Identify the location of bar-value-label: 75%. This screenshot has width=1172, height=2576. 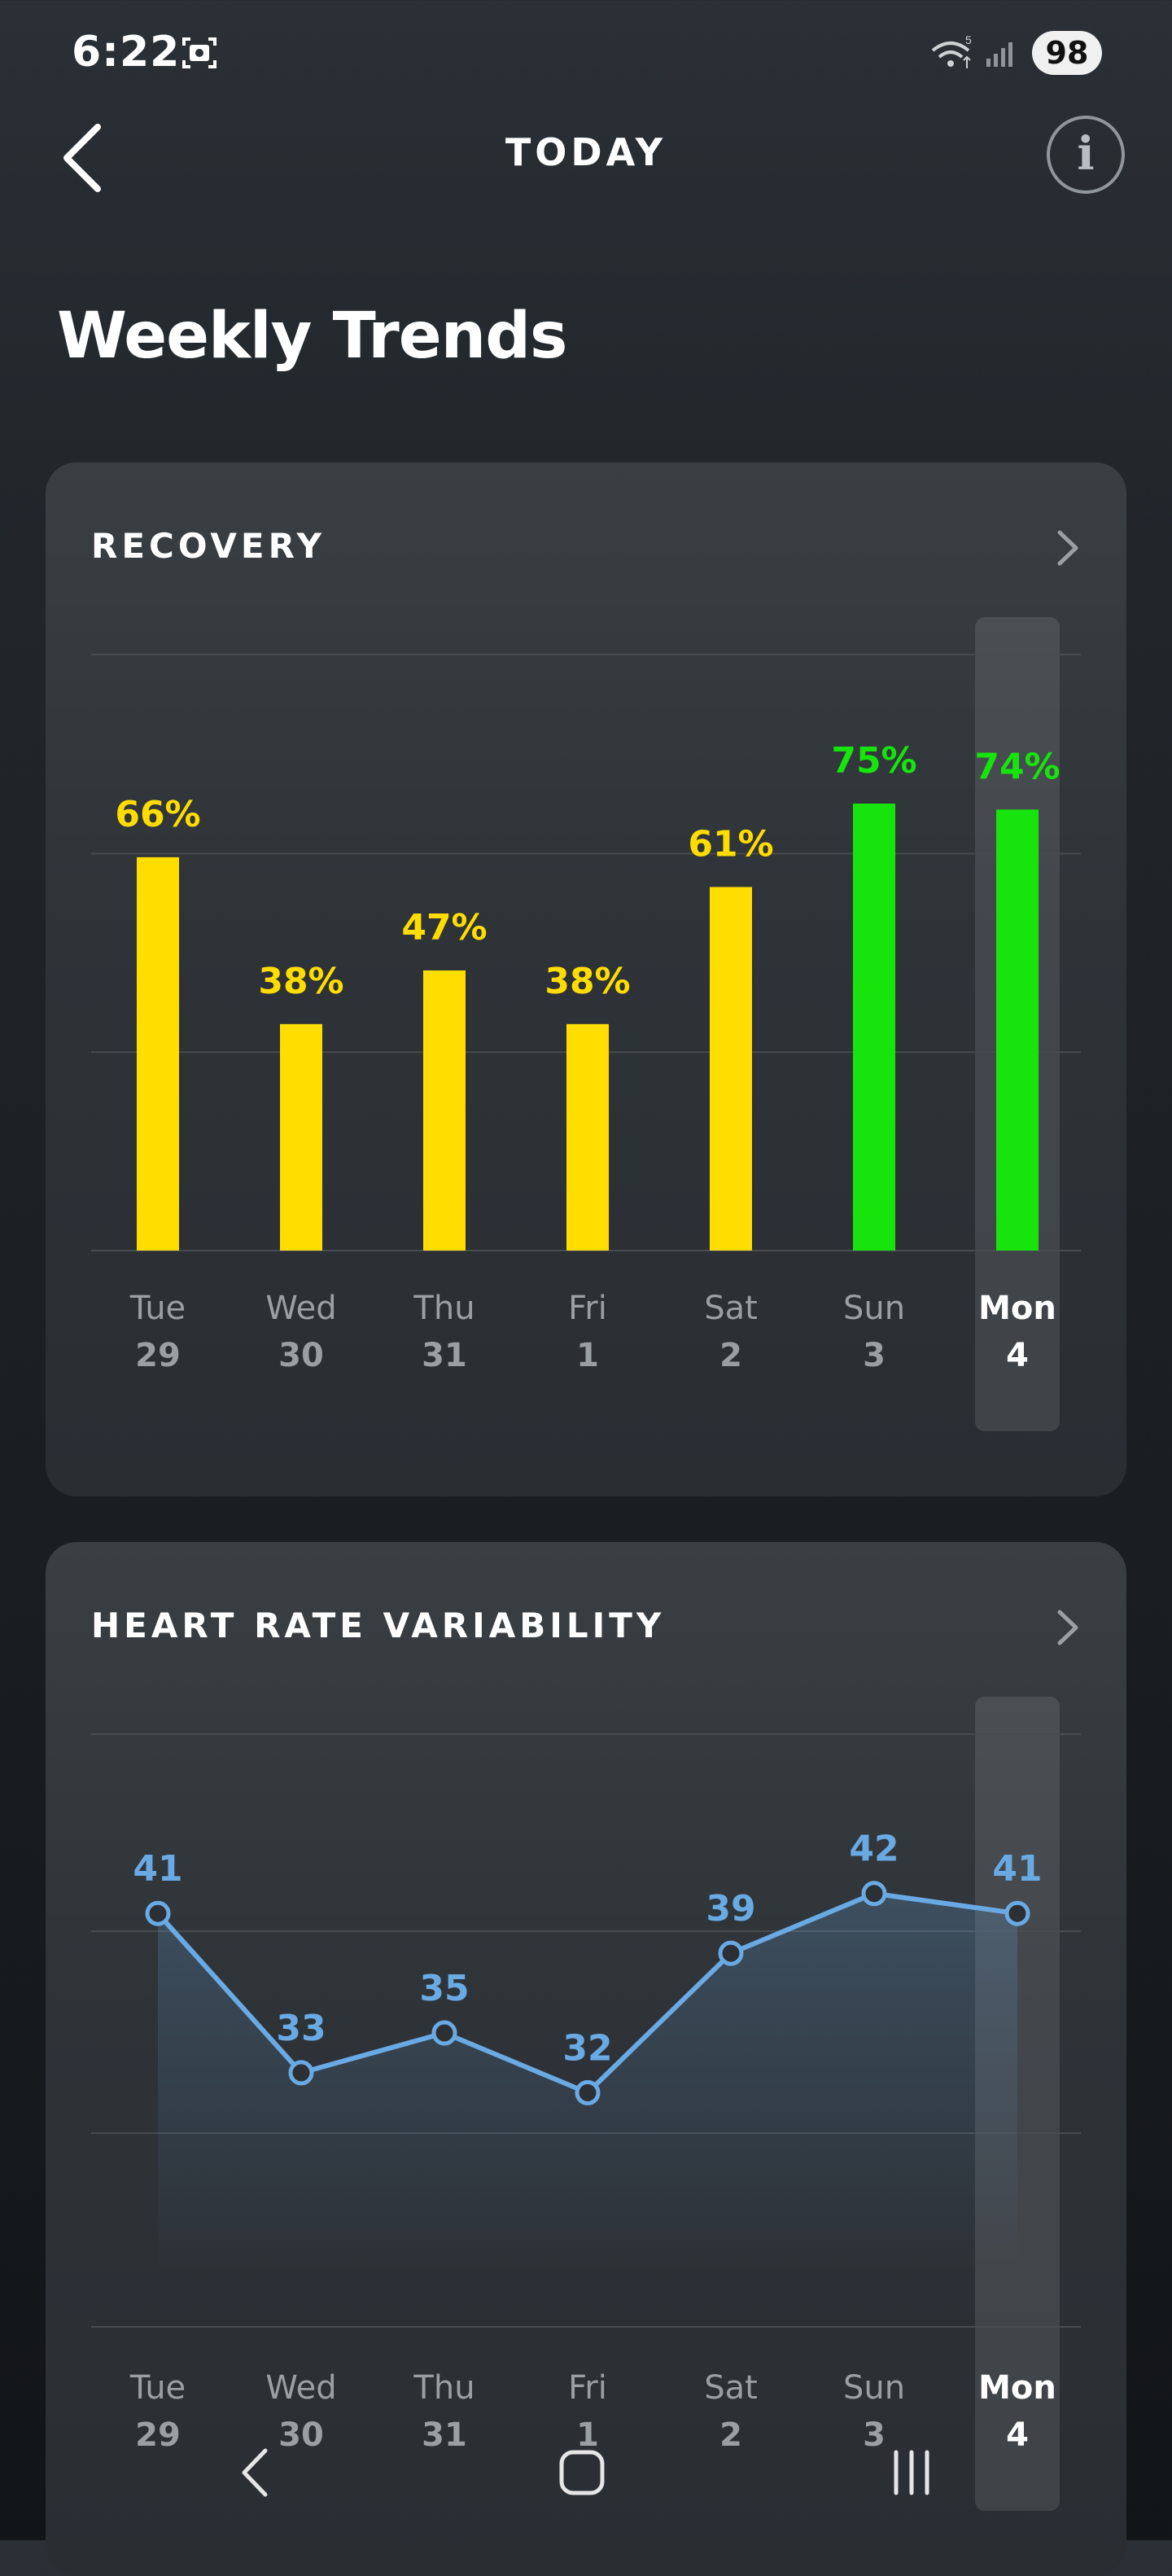
(873, 761).